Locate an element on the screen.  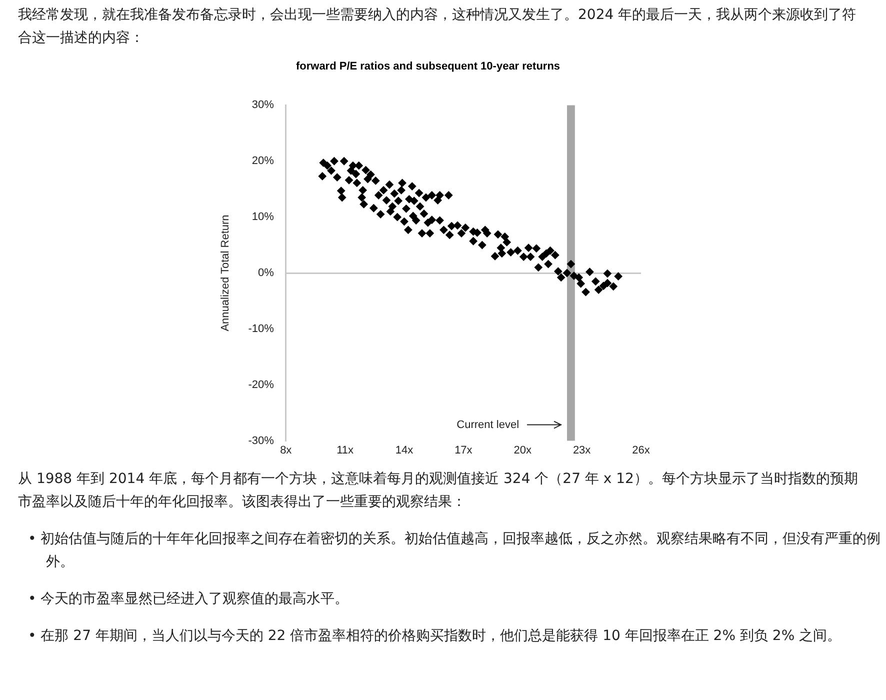
chart-title: forward P/E ratios and subsequent 10-year returns is located at coordinates (428, 66).